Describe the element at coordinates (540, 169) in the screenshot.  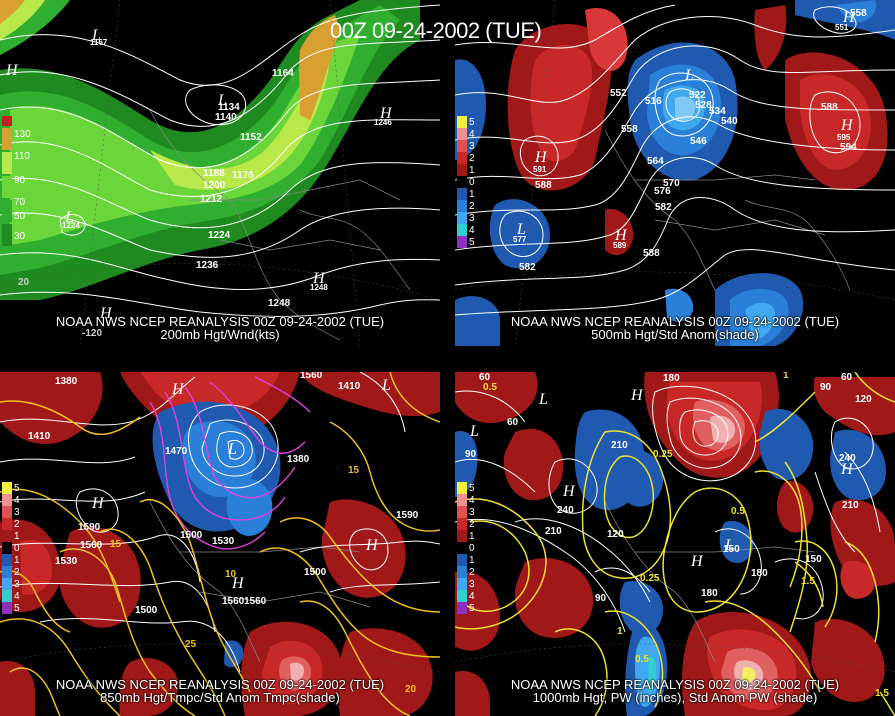
I see `contour-label: 591` at that location.